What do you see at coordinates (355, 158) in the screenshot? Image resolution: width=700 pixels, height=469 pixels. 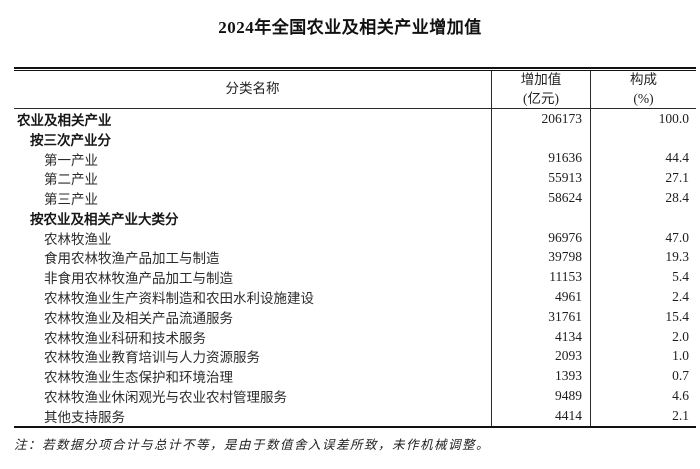 I see `table-row: 第一产业 91636 44.4` at bounding box center [355, 158].